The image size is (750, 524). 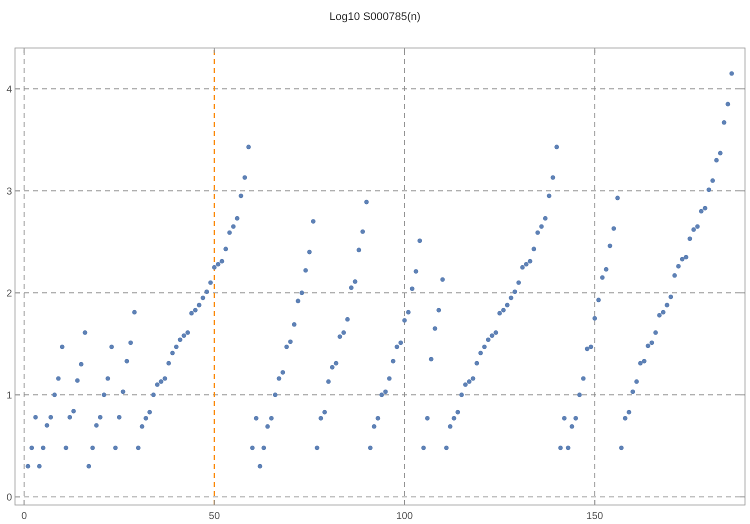 What do you see at coordinates (24, 516) in the screenshot?
I see `x-tick-label: 0` at bounding box center [24, 516].